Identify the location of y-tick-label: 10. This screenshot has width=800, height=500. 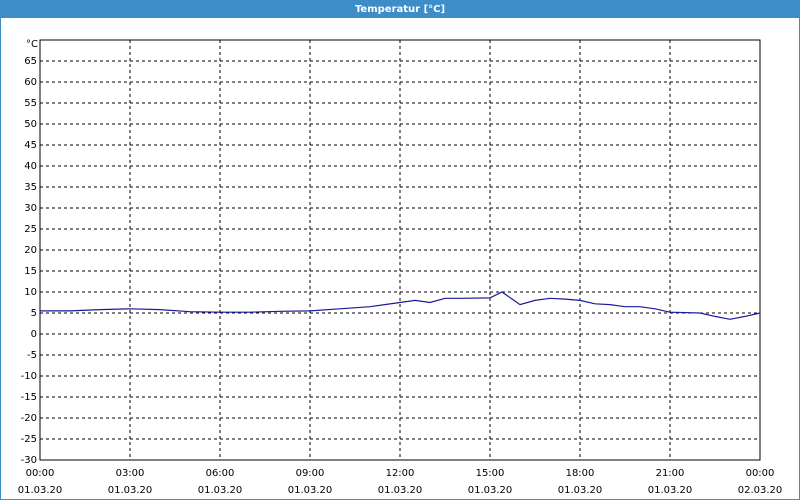
(30, 292).